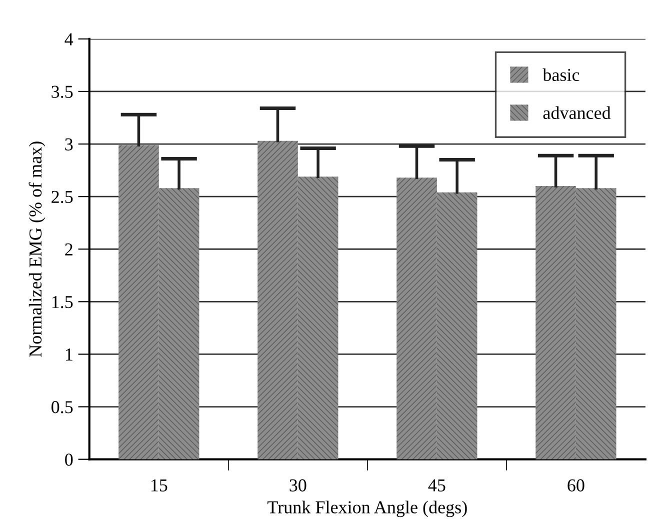  Describe the element at coordinates (437, 485) in the screenshot. I see `x-tick-label: 45` at that location.